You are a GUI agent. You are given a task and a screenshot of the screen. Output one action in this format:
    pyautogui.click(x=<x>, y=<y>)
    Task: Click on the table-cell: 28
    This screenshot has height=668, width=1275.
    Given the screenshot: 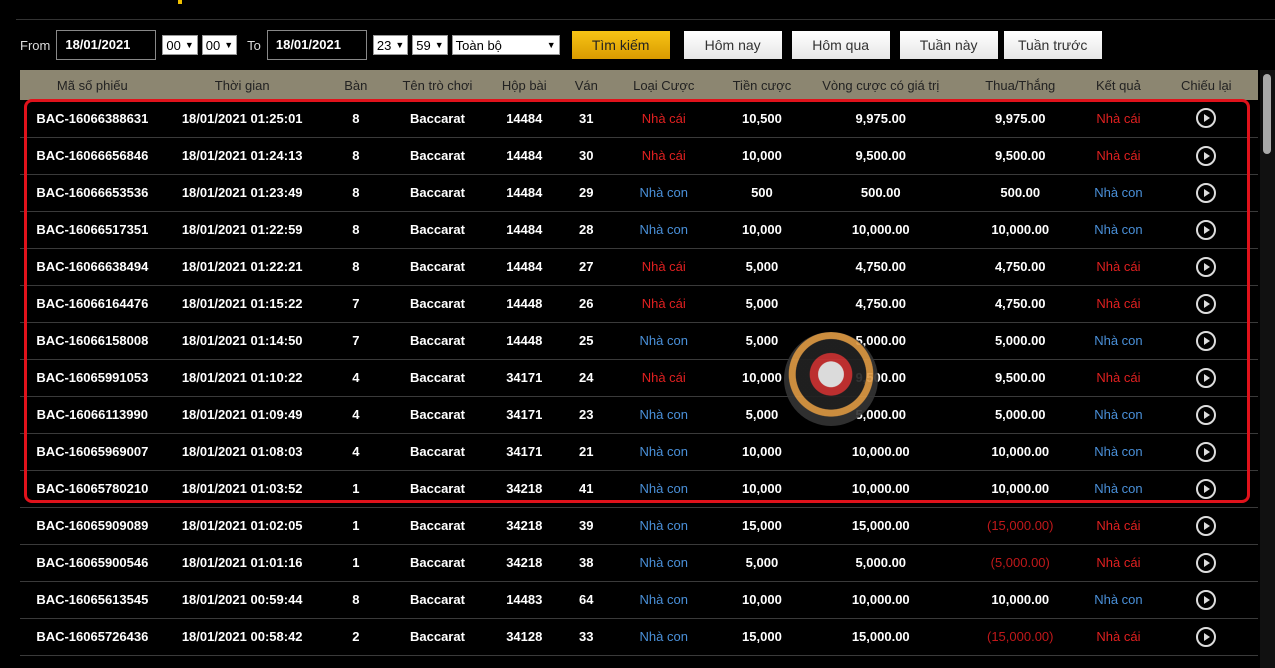 What is the action you would take?
    pyautogui.click(x=586, y=230)
    